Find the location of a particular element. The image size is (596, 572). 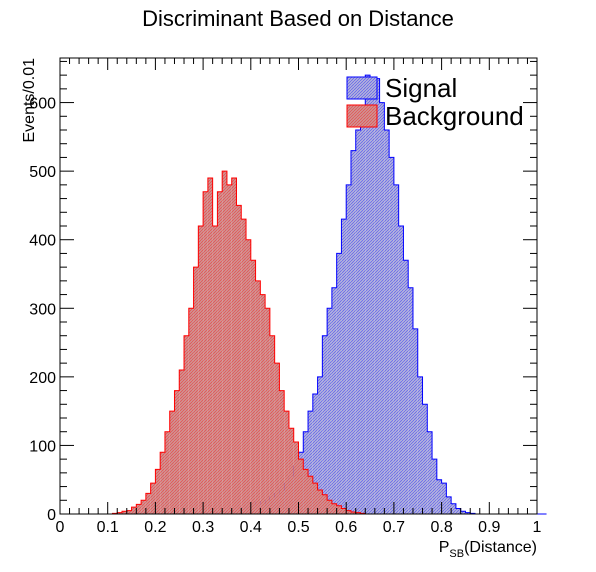

y-tick-label: 0 is located at coordinates (51, 515).